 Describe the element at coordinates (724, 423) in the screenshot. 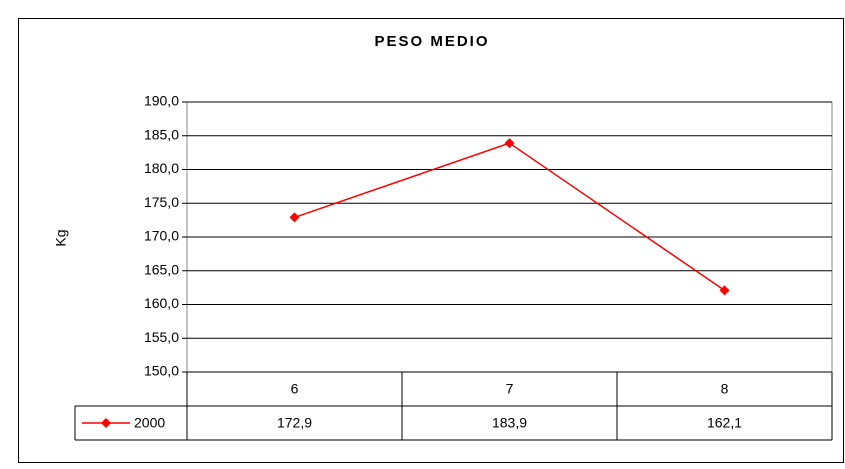

I see `table-value: 162,1` at that location.